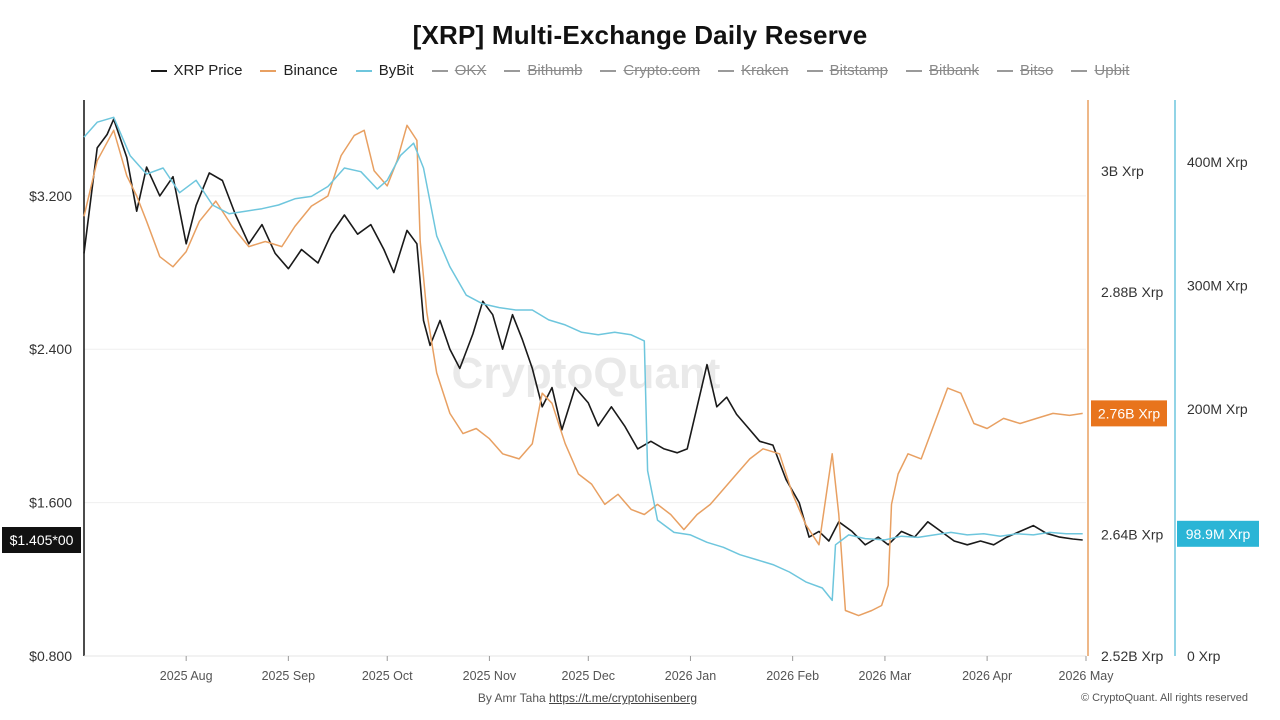 Image resolution: width=1280 pixels, height=720 pixels. Describe the element at coordinates (1132, 292) in the screenshot. I see `y-tick-label-binance: 2.88B Xrp` at that location.